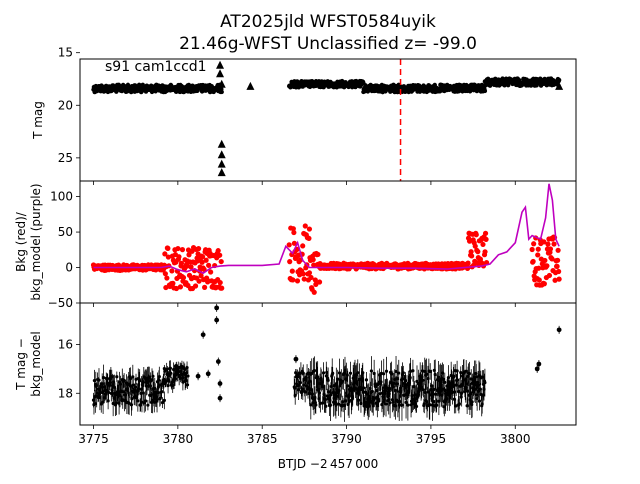 This screenshot has height=484, width=640. What do you see at coordinates (262, 439) in the screenshot?
I see `x-tick-label: 3785` at bounding box center [262, 439].